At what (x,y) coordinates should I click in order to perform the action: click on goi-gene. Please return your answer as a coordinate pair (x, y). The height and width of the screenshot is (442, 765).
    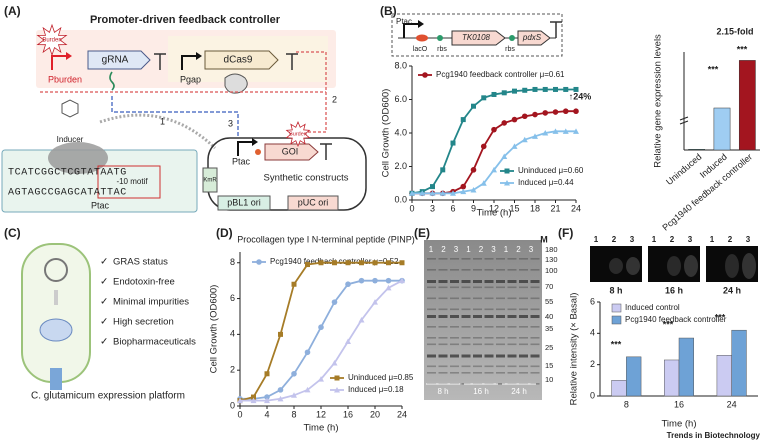
    Looking at the image, I should click on (291, 152).